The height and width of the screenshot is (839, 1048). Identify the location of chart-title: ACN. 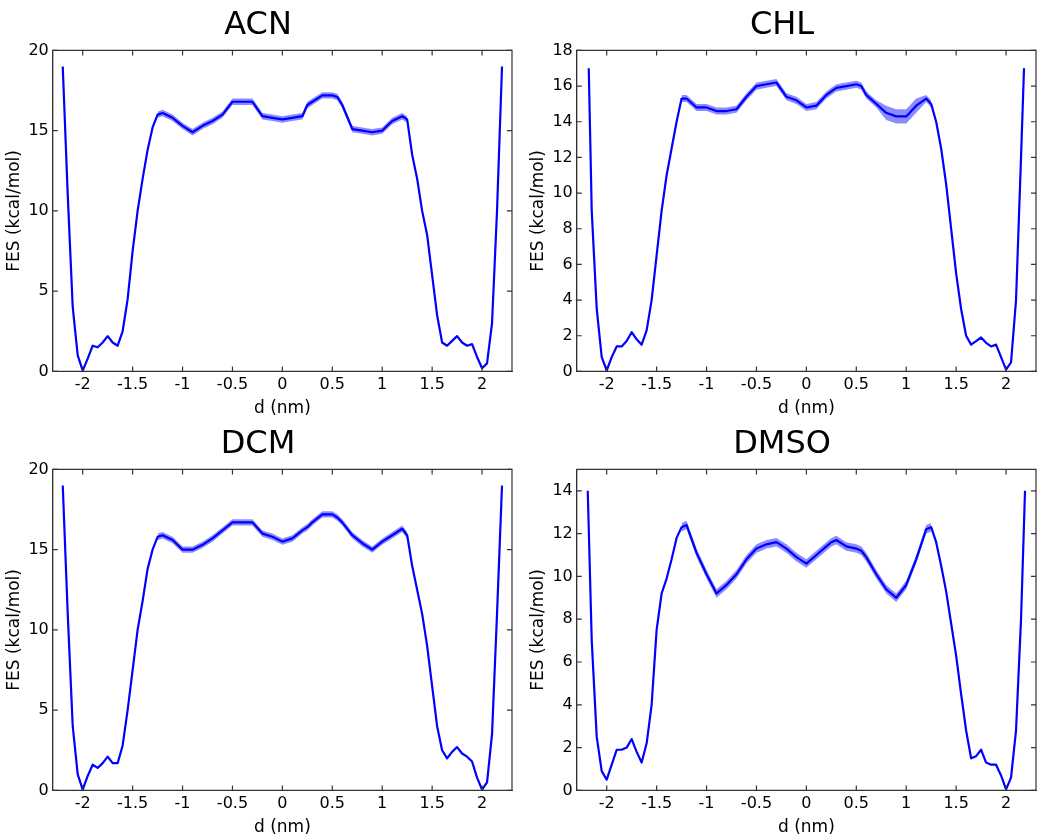
(258, 22).